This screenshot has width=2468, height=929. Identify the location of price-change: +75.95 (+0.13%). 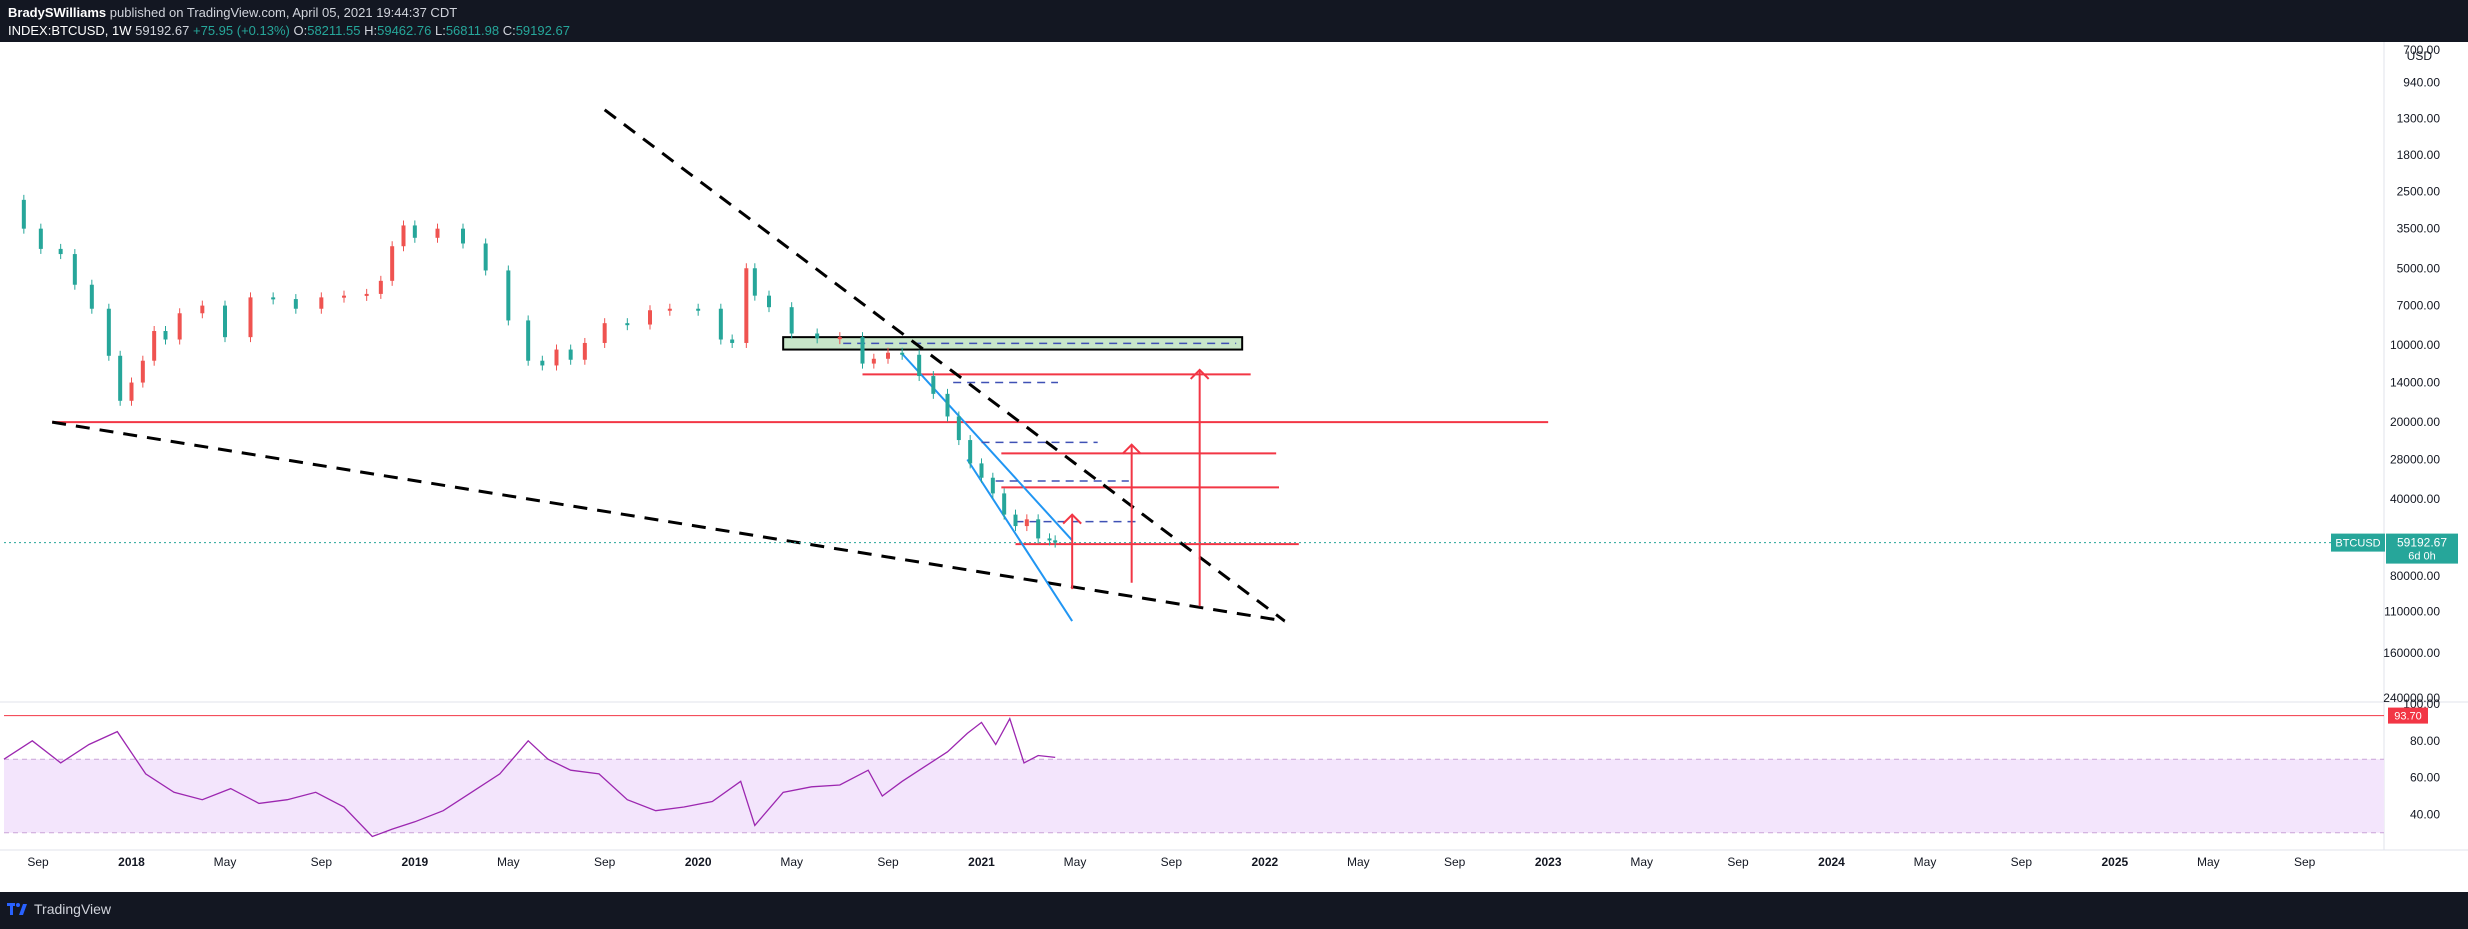
(241, 30).